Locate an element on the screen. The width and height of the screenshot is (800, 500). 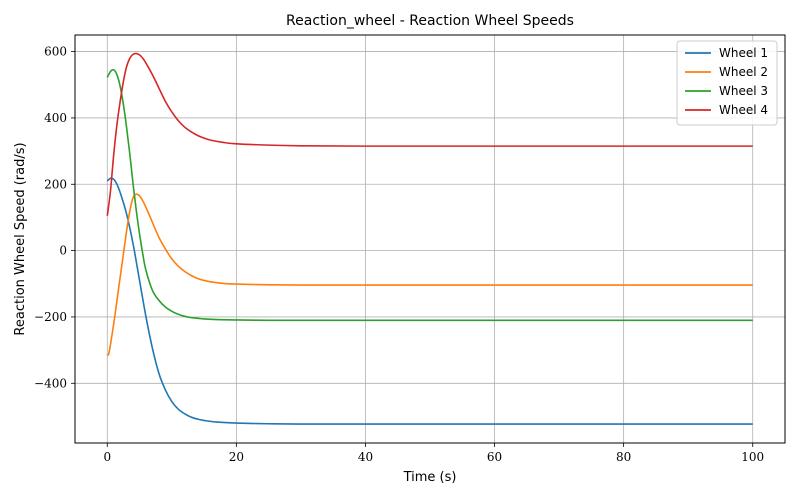
y-tick-label: −200 is located at coordinates (50, 317).